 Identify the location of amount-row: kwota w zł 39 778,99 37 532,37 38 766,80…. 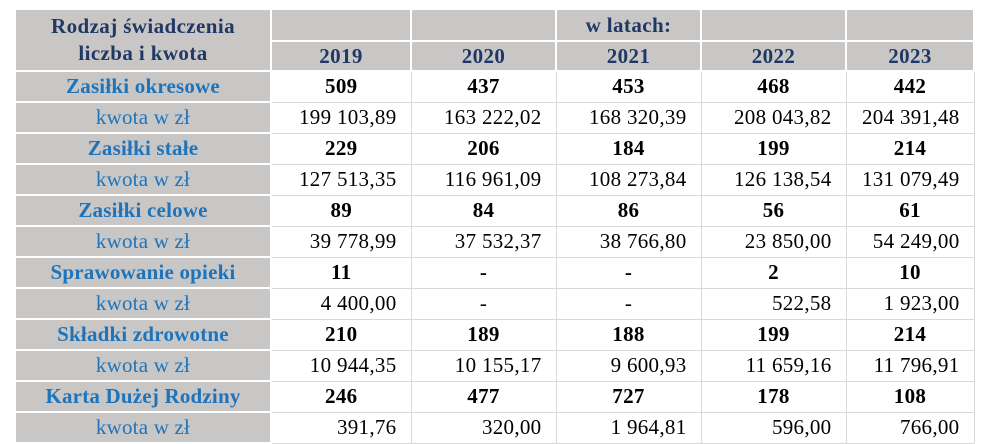
(494, 241).